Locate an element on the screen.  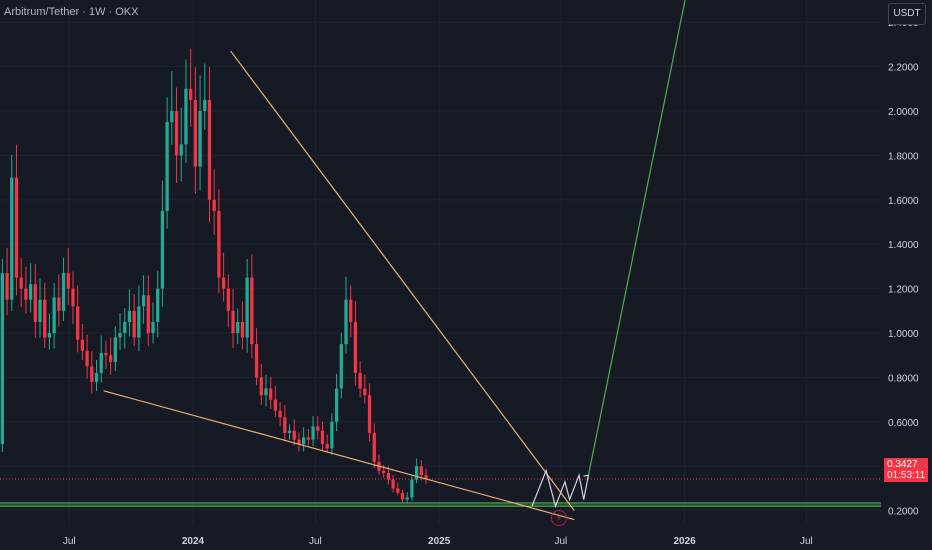
time-axis: Jul 2024 Jul 2025 Jul 2026 Jul is located at coordinates (438, 541).